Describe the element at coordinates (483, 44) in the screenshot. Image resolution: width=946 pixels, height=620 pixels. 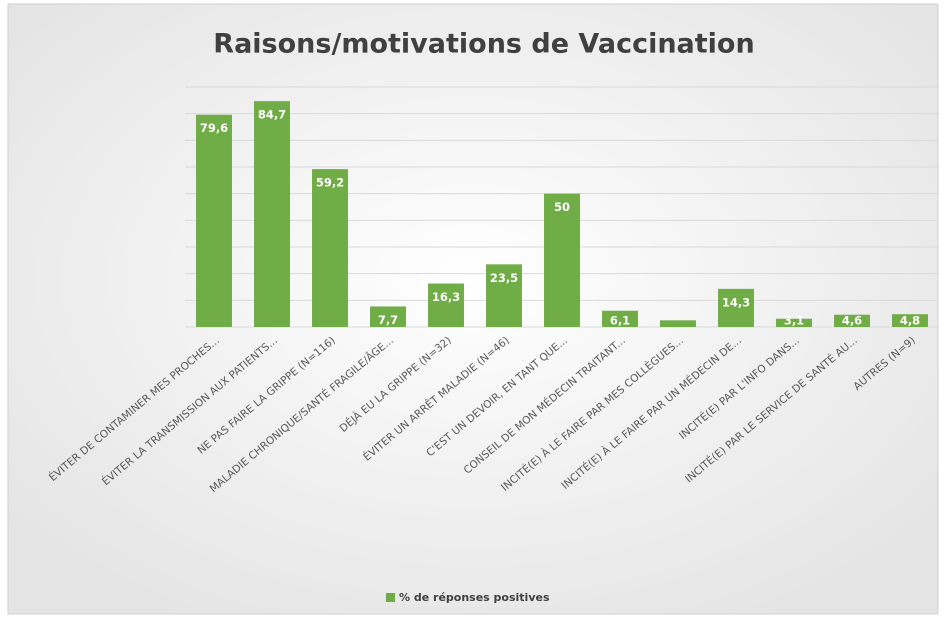
I see `chart-title: Raisons/motivations de Vaccination` at that location.